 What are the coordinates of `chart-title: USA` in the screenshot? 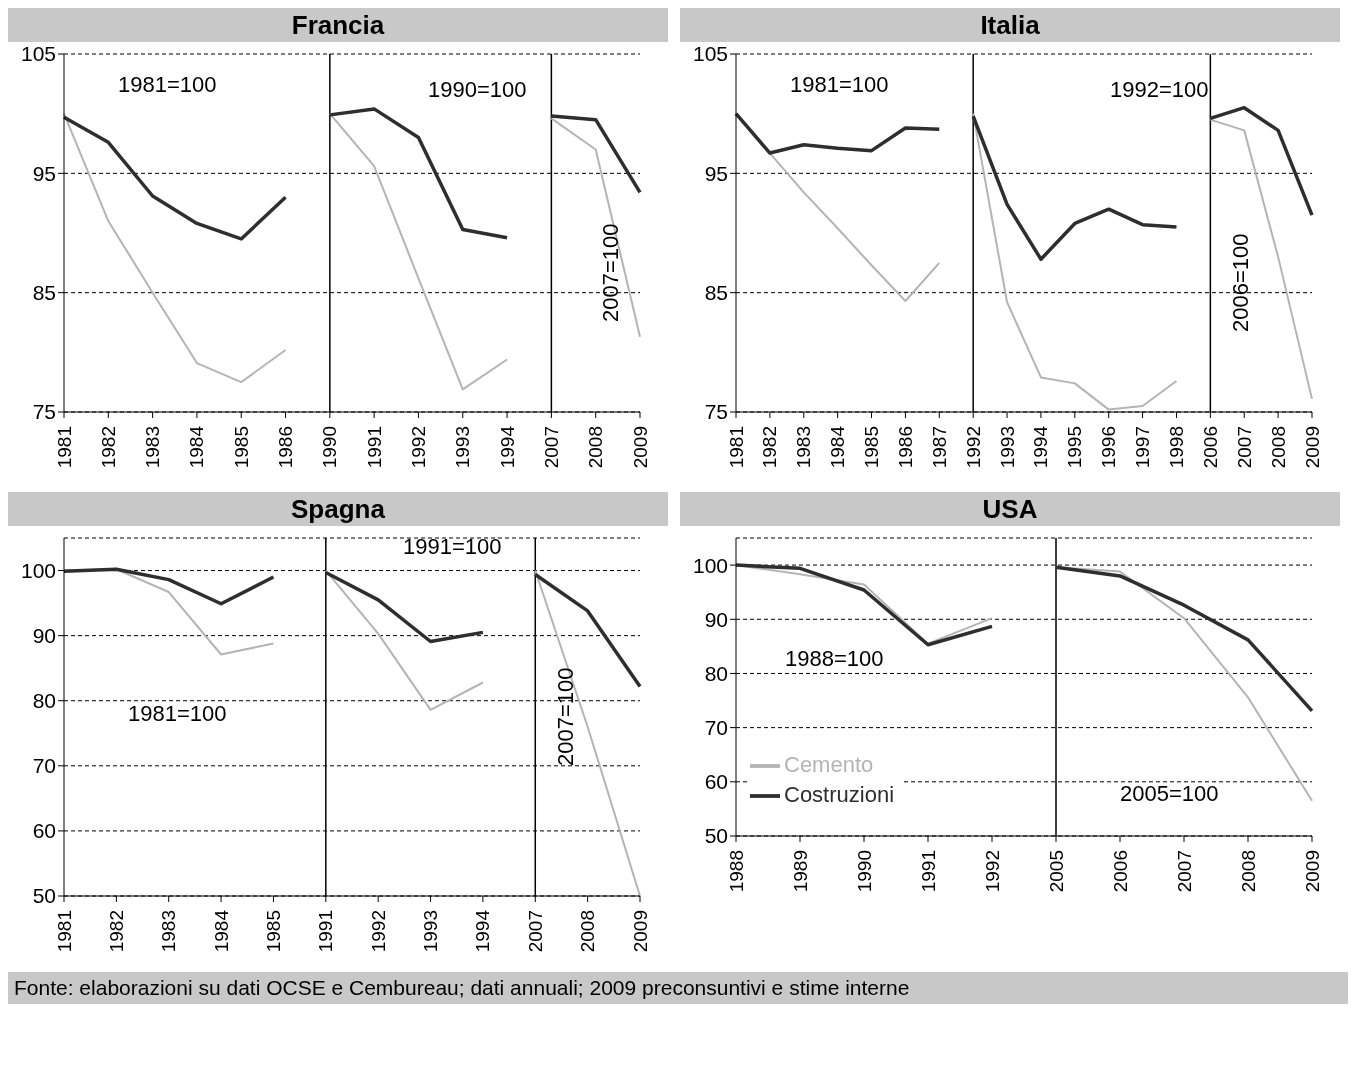 It's located at (1010, 509).